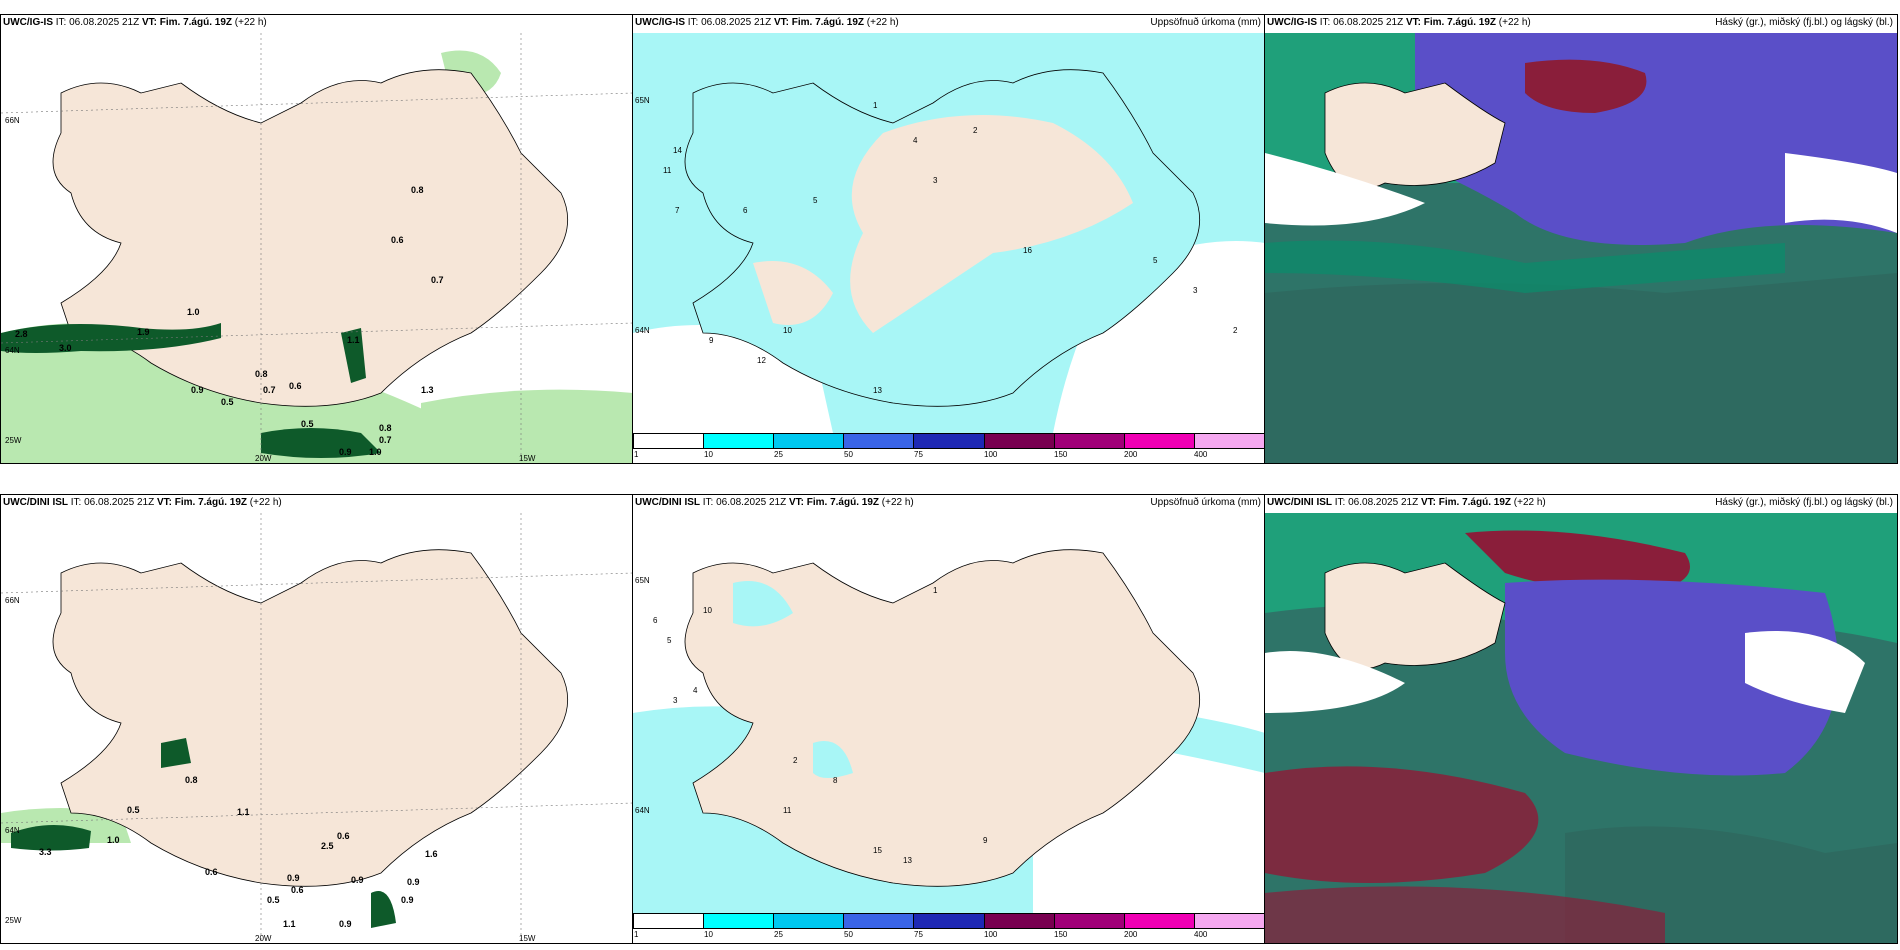  Describe the element at coordinates (677, 210) in the screenshot. I see `precip-value: 7` at that location.